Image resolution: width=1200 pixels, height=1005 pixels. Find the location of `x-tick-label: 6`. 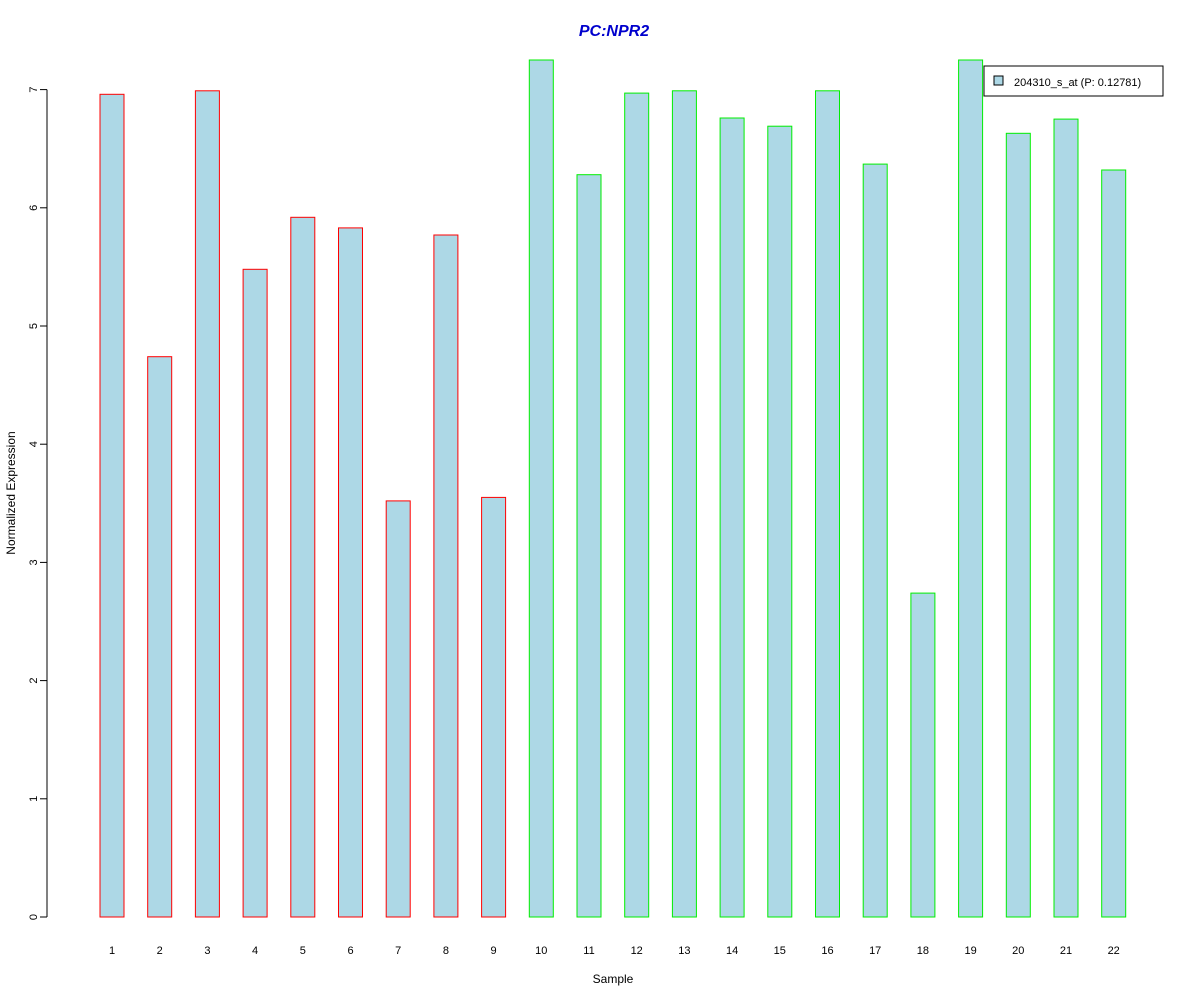

x-tick-label: 6 is located at coordinates (350, 951).